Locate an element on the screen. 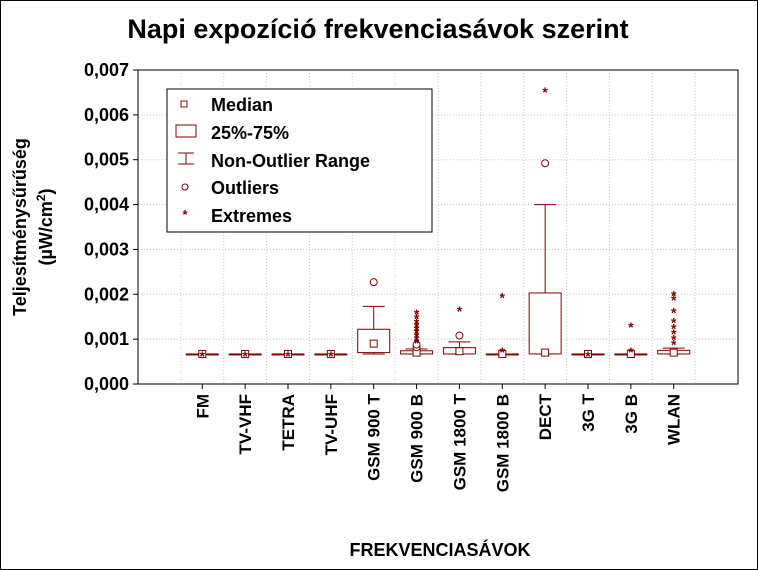  legend-box is located at coordinates (299, 160).